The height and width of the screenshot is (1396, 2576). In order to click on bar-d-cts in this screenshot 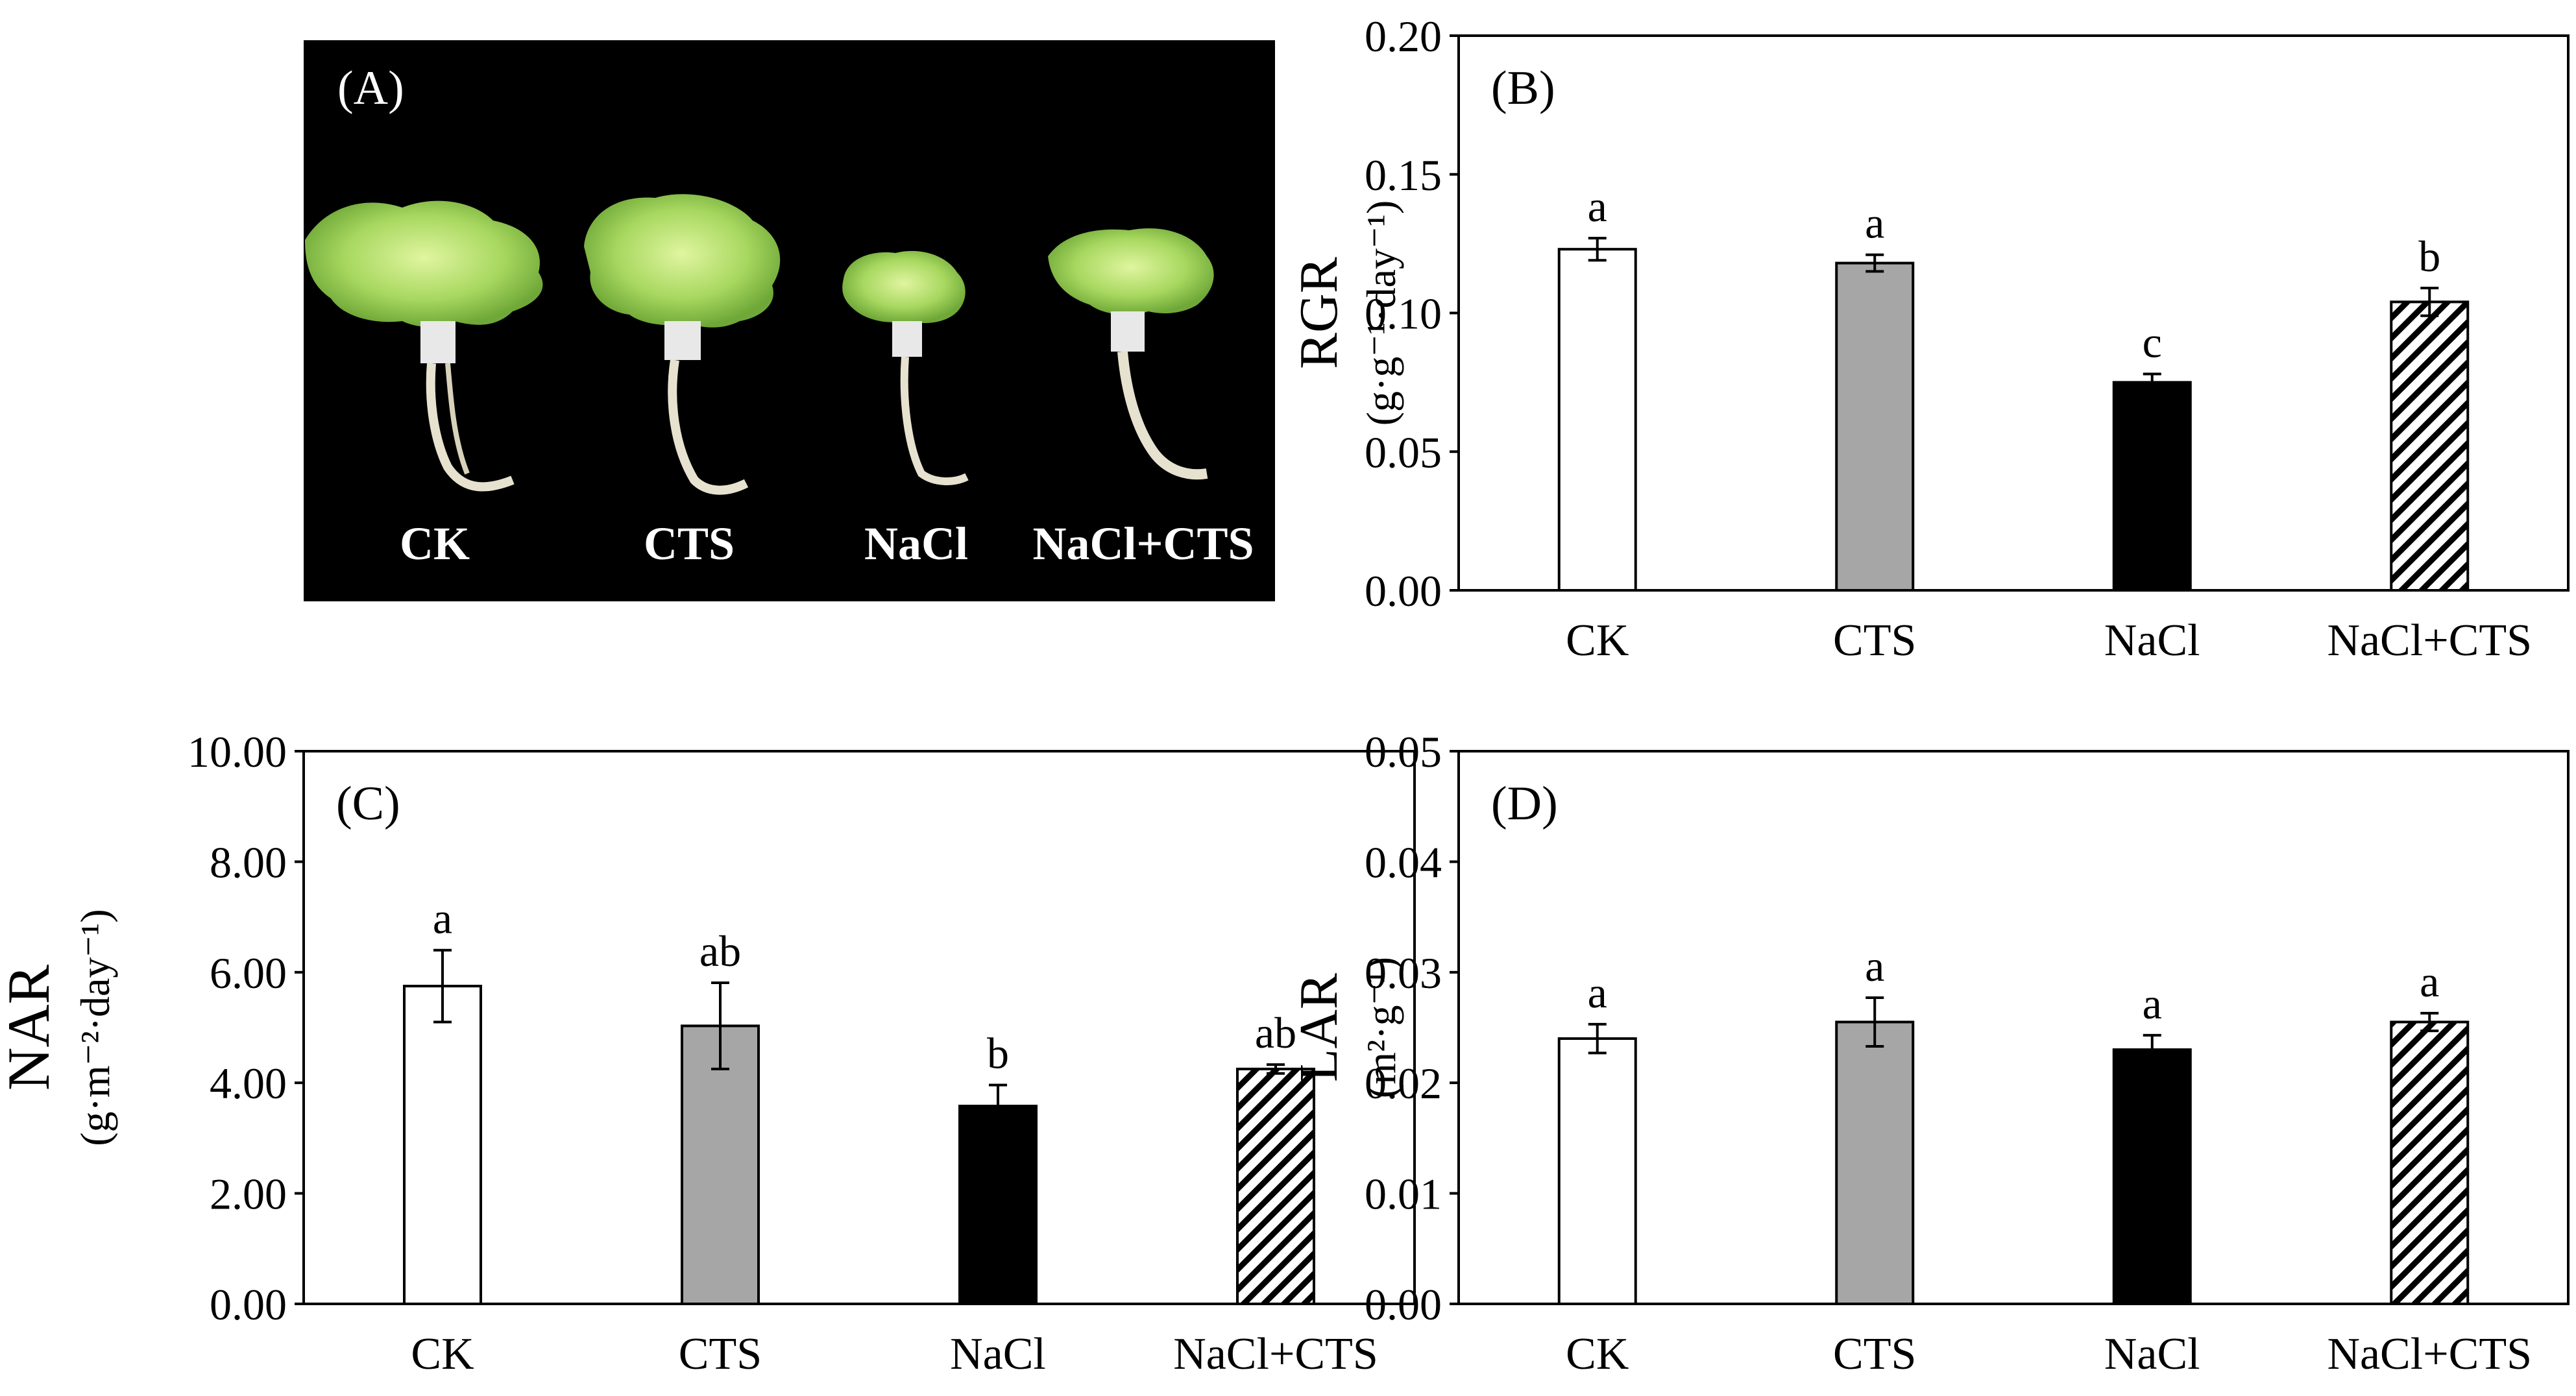, I will do `click(1875, 1162)`.